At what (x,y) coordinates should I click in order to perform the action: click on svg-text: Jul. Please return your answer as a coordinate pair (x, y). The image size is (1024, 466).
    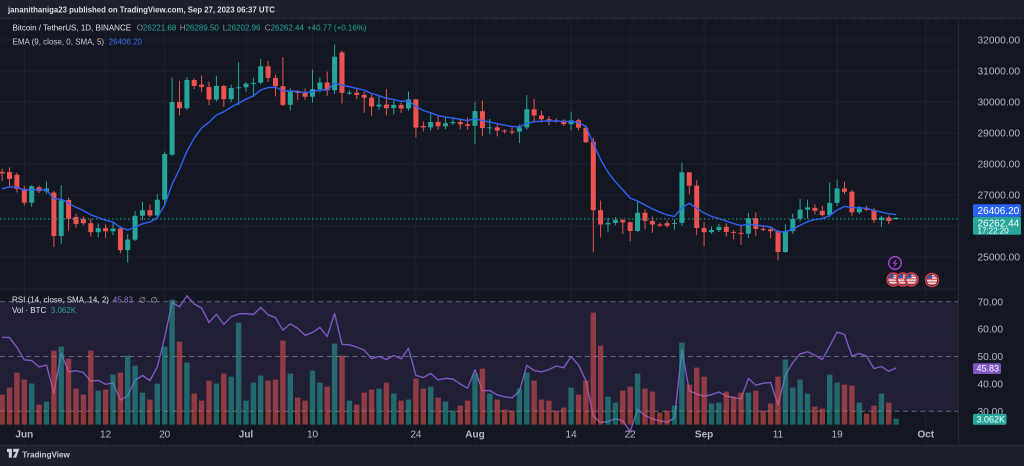
    Looking at the image, I should click on (246, 435).